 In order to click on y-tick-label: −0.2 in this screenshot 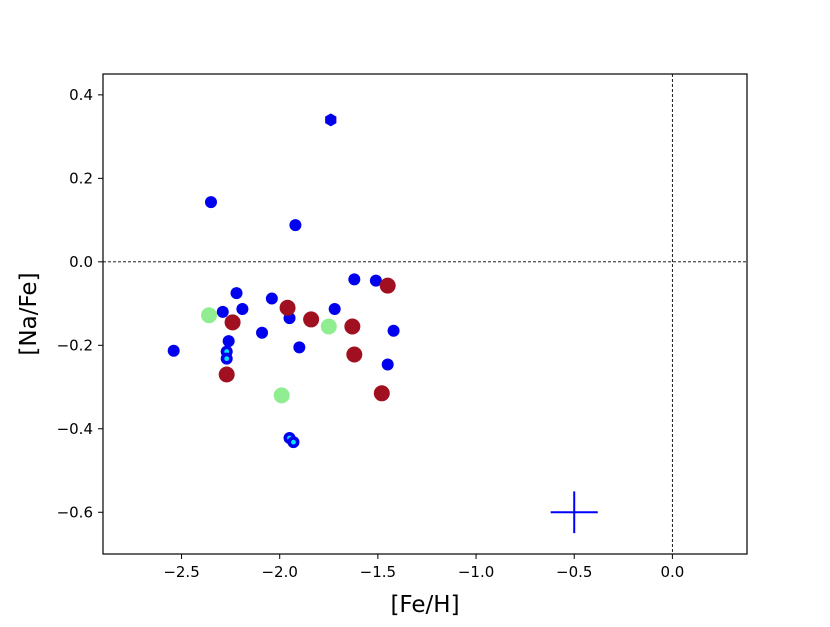, I will do `click(75, 345)`.